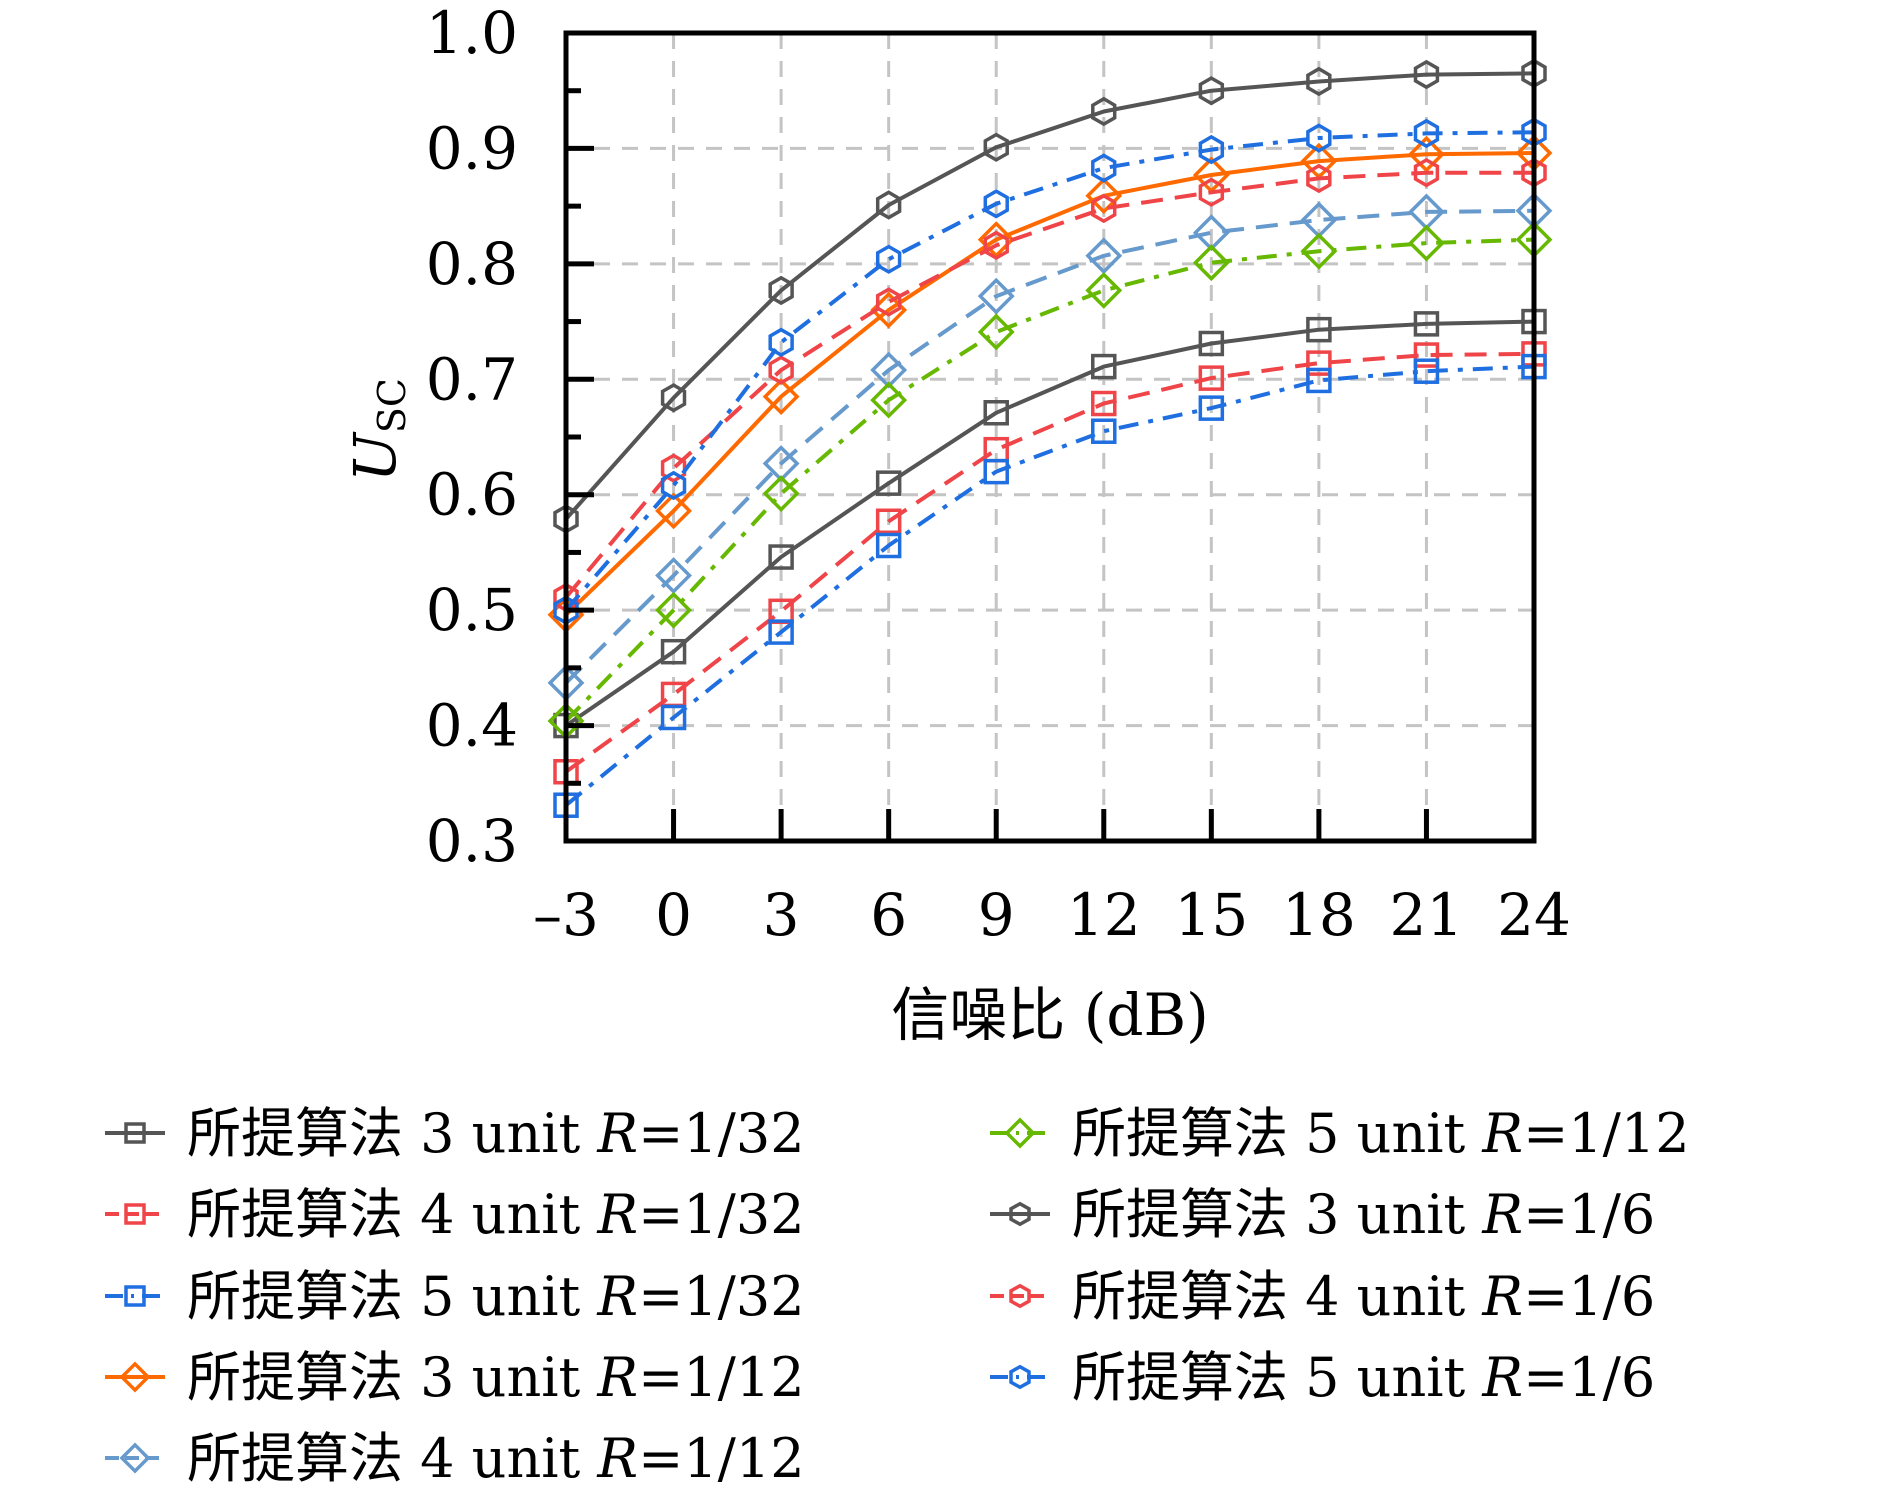 The image size is (1890, 1507). What do you see at coordinates (472, 264) in the screenshot?
I see `y-tick-label: 0.8` at bounding box center [472, 264].